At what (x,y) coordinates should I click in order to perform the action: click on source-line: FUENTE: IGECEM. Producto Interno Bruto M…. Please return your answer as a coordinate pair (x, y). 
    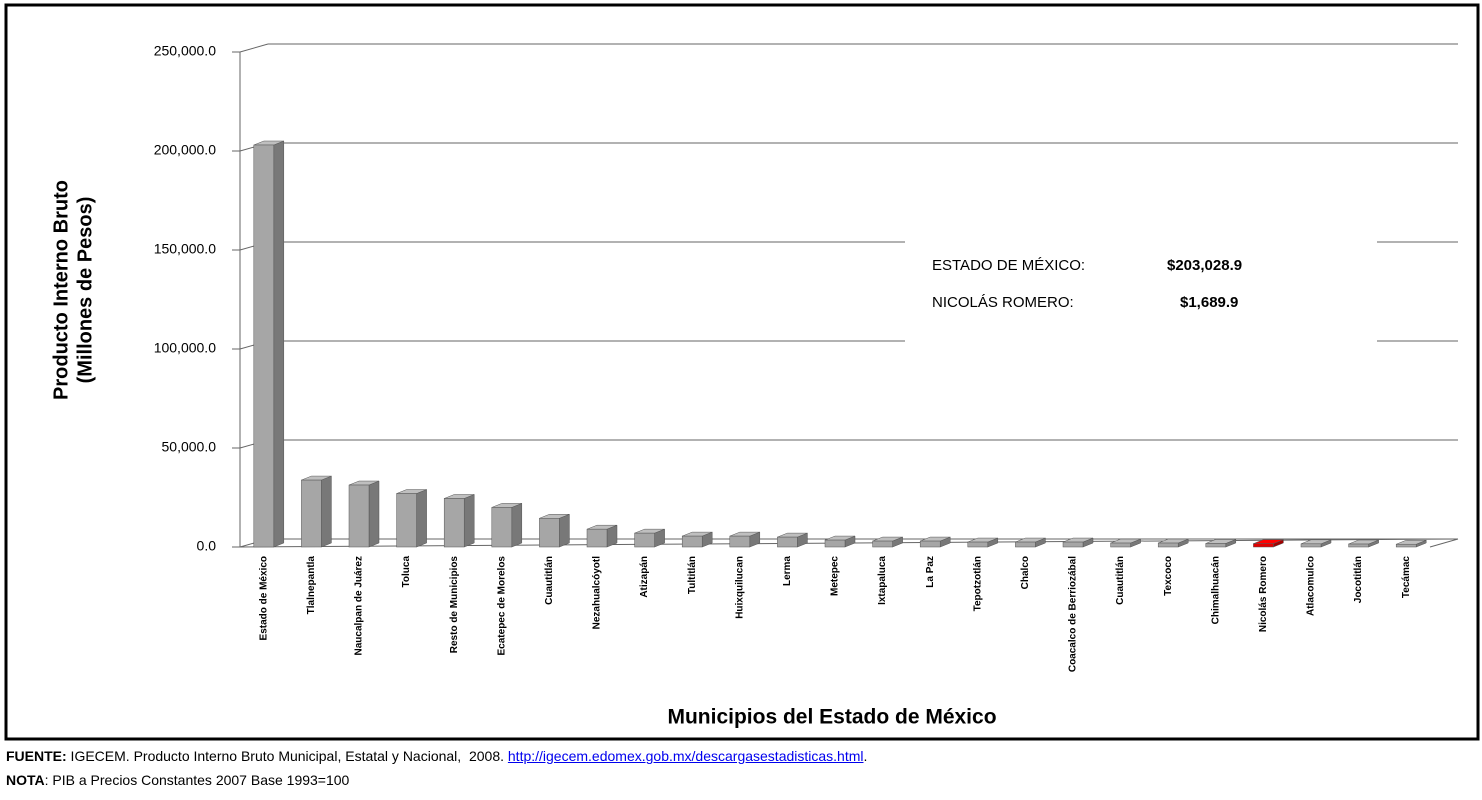
    Looking at the image, I should click on (436, 756).